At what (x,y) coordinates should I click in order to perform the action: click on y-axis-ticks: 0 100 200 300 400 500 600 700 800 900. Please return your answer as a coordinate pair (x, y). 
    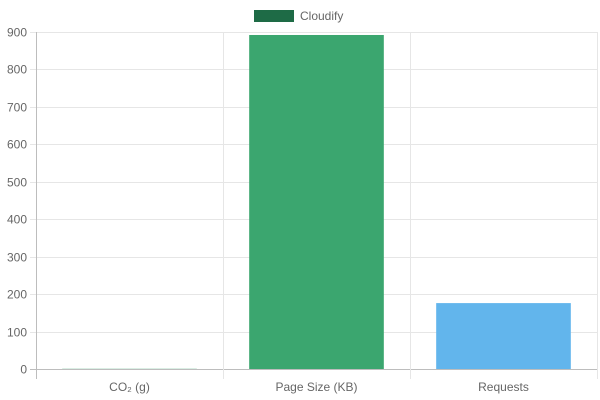
    Looking at the image, I should click on (17, 201).